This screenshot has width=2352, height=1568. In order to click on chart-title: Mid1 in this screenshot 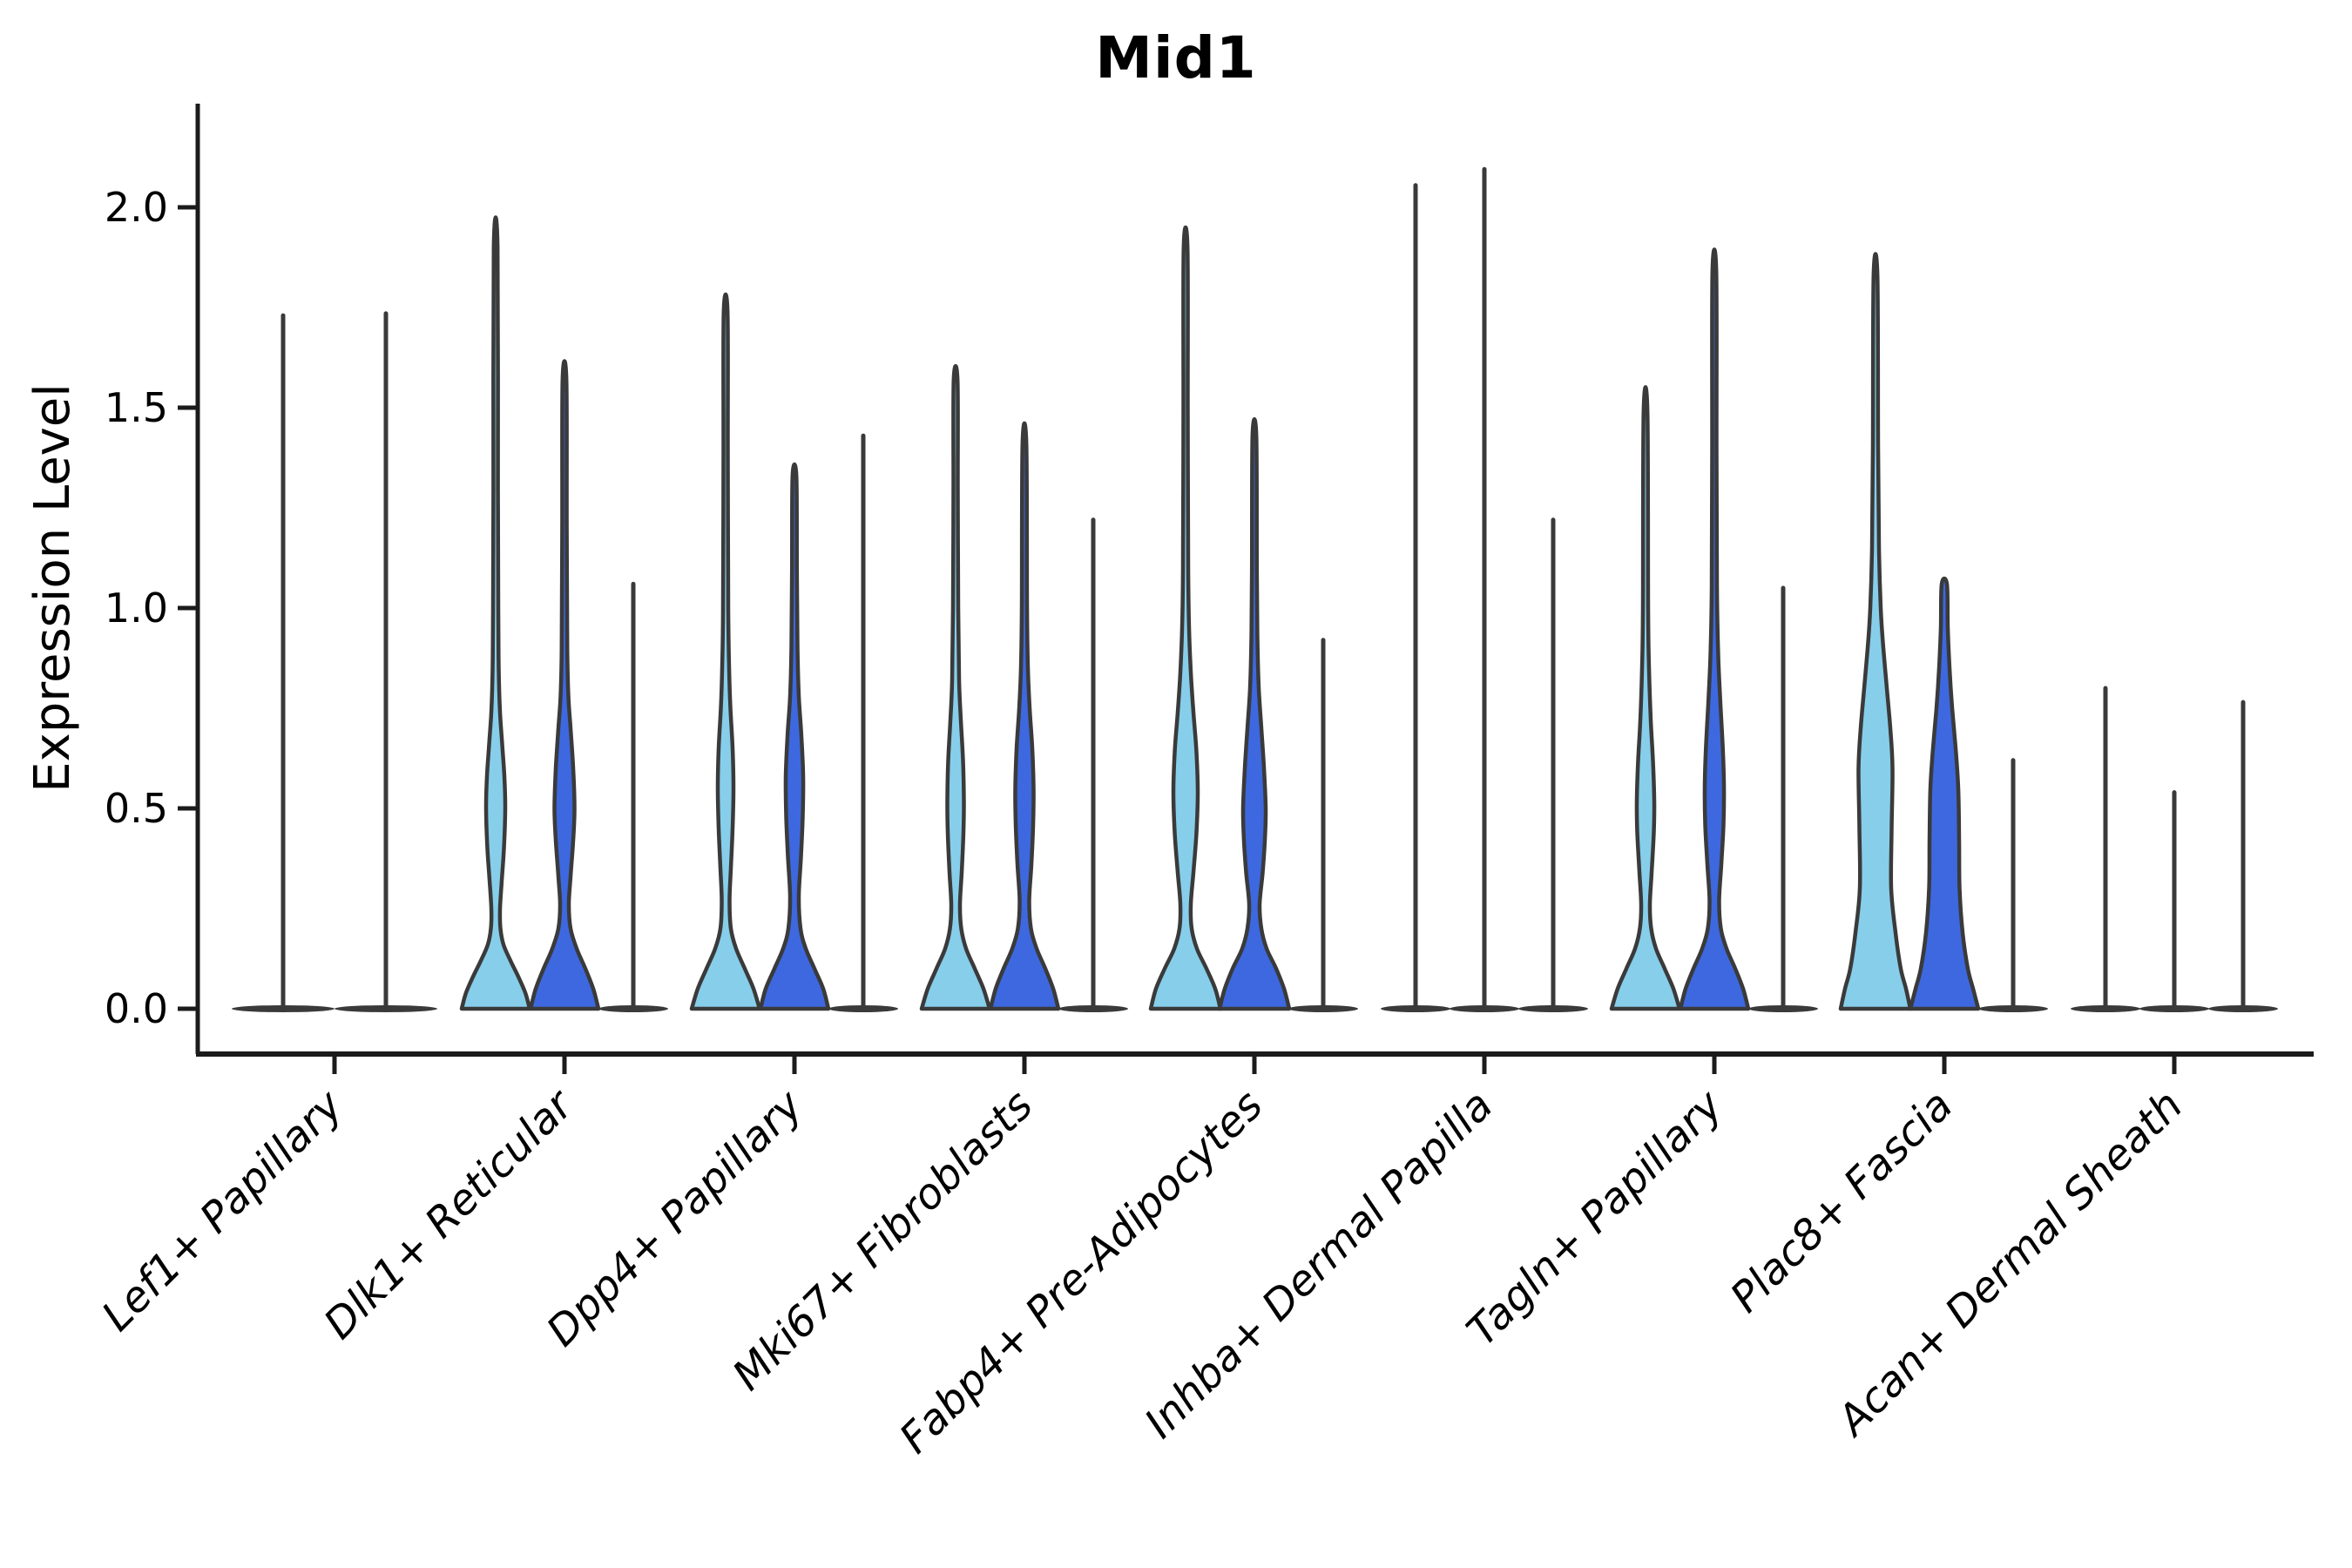, I will do `click(1176, 58)`.